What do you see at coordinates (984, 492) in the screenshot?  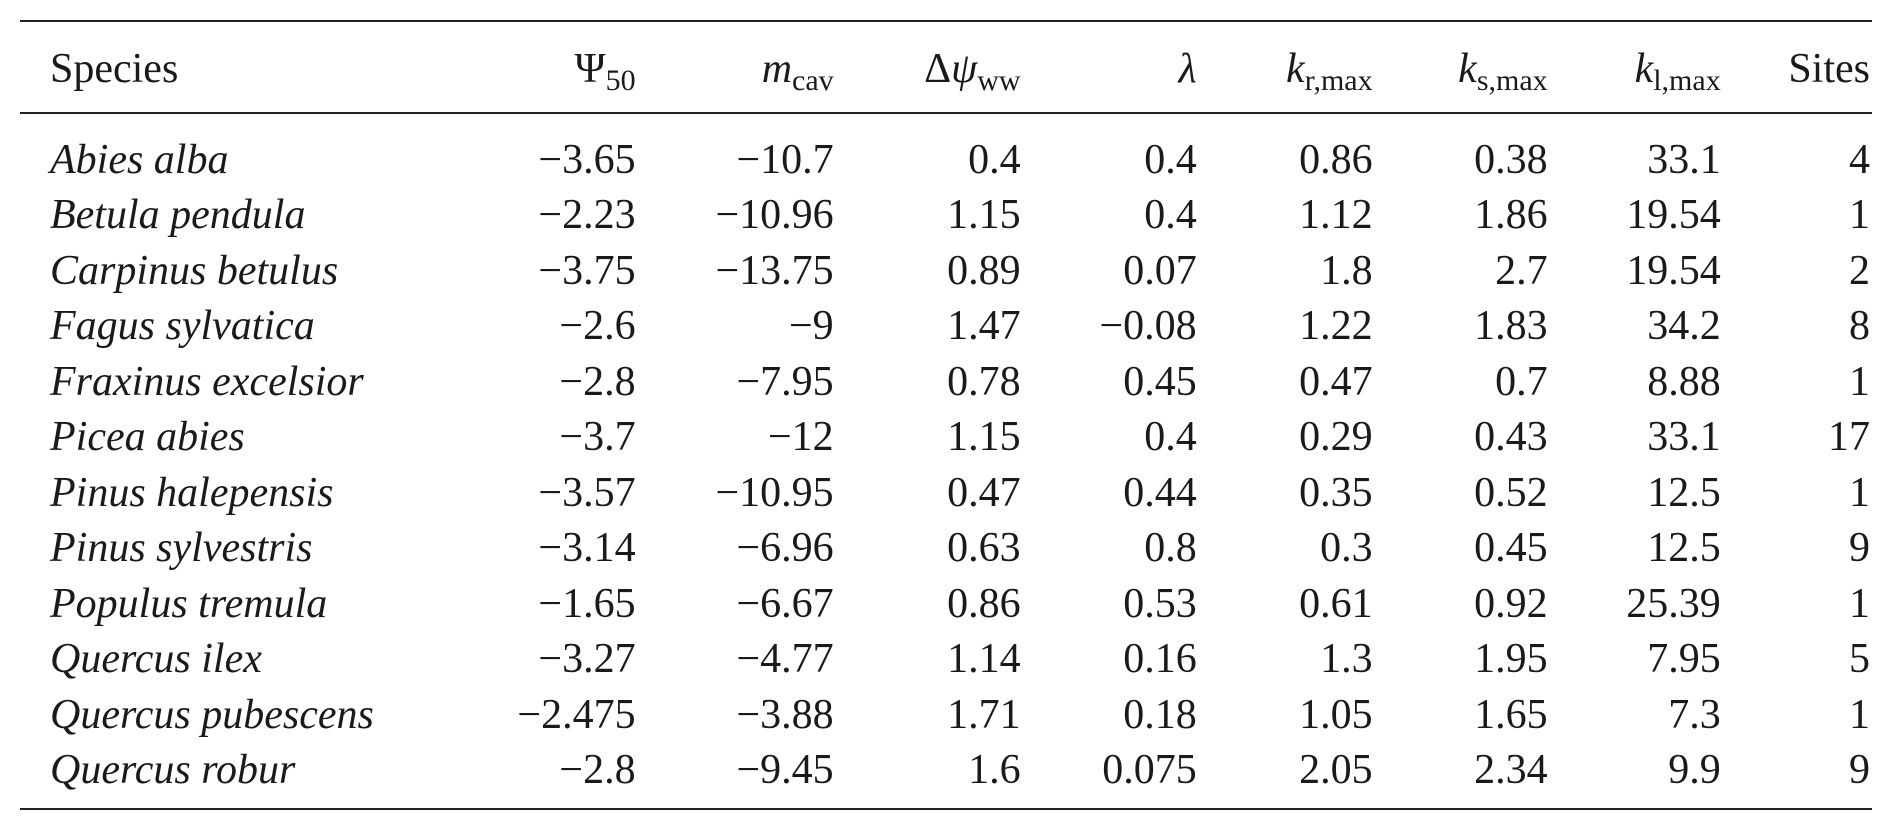 I see `cell-delta-psi-ww: 0.47` at bounding box center [984, 492].